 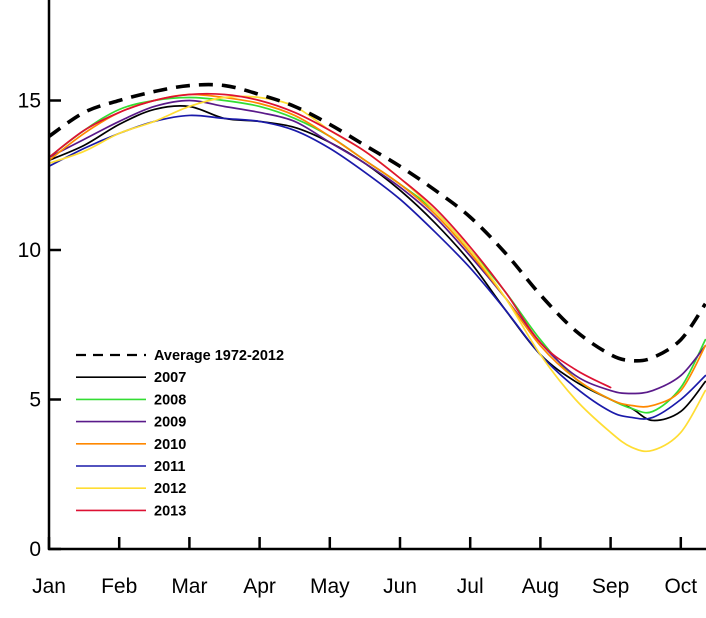 What do you see at coordinates (680, 586) in the screenshot?
I see `x-tick-label-oct: Oct` at bounding box center [680, 586].